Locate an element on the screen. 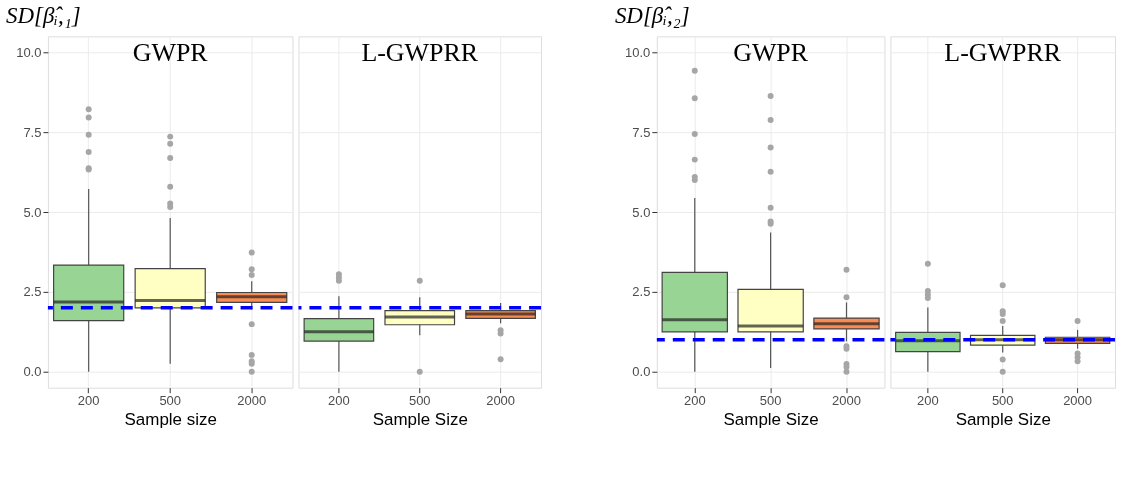 This screenshot has width=1123, height=484. x-axis-title: Sample size is located at coordinates (170, 420).